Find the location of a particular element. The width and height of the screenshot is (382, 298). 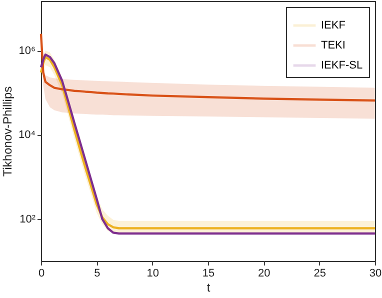

y-axis-title: Tikhonov-Phillips is located at coordinates (7, 131).